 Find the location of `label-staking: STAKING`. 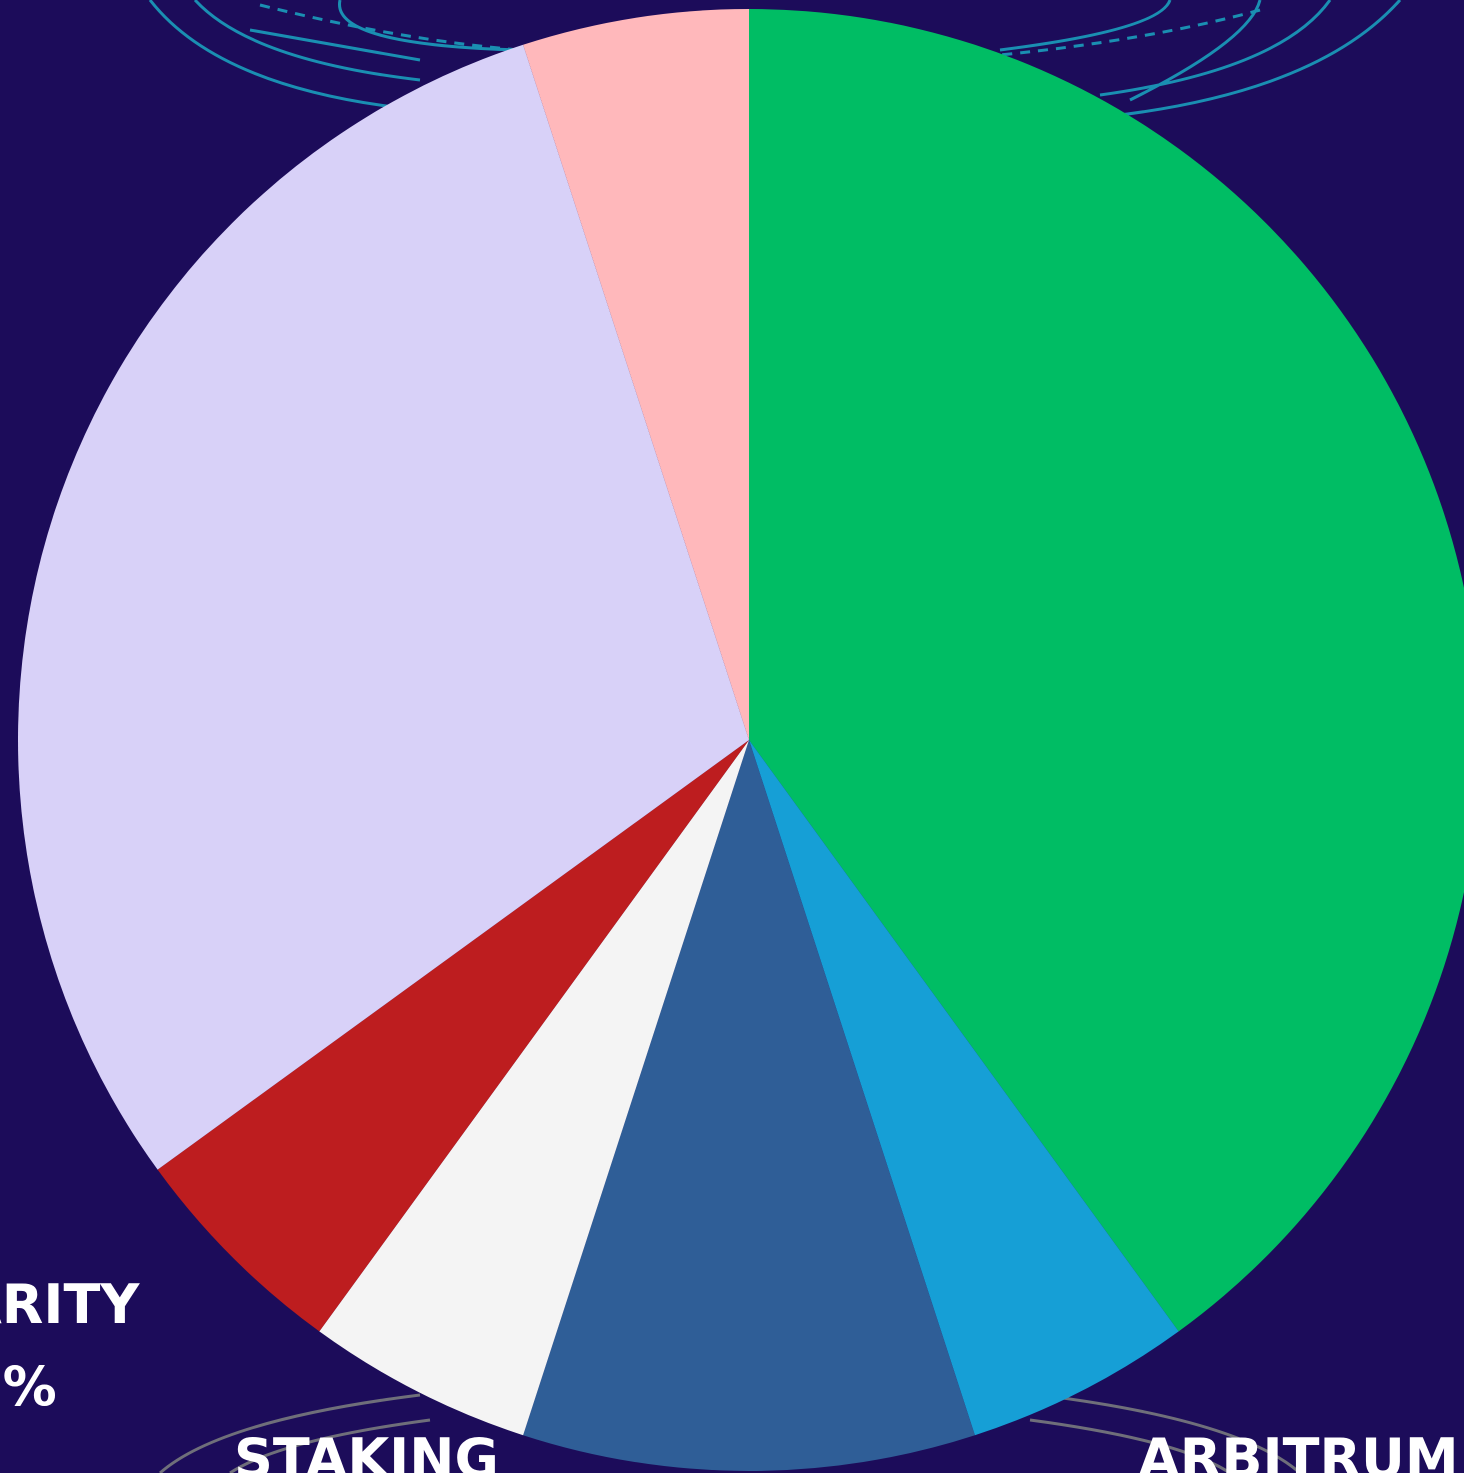

label-staking: STAKING is located at coordinates (366, 1450).